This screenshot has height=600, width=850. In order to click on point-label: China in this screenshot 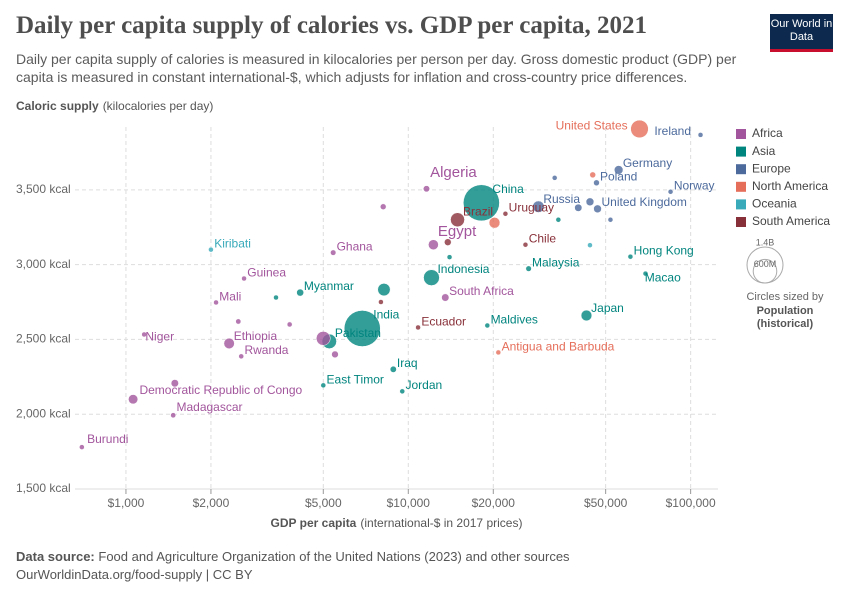, I will do `click(508, 189)`.